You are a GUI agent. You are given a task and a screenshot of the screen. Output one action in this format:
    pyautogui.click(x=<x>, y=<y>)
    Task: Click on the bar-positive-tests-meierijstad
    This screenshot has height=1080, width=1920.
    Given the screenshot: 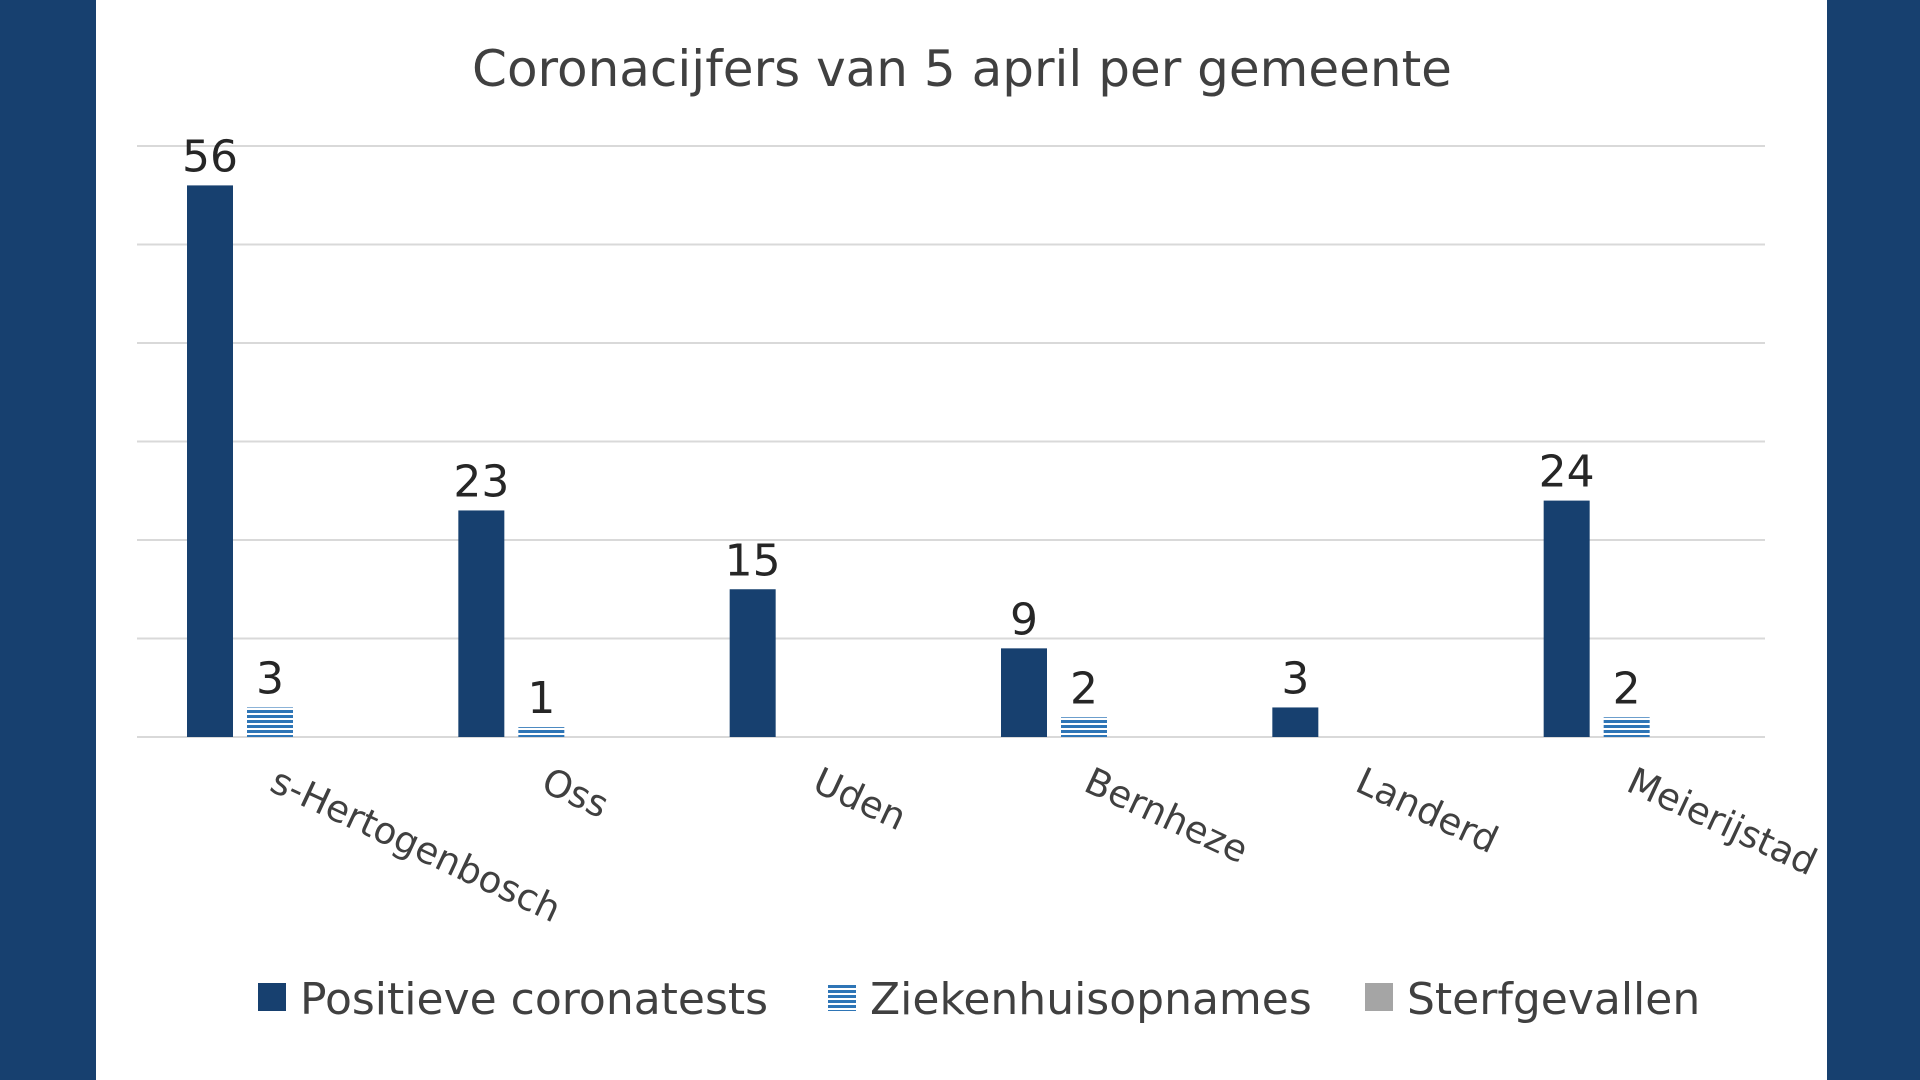 What is the action you would take?
    pyautogui.click(x=1566, y=618)
    